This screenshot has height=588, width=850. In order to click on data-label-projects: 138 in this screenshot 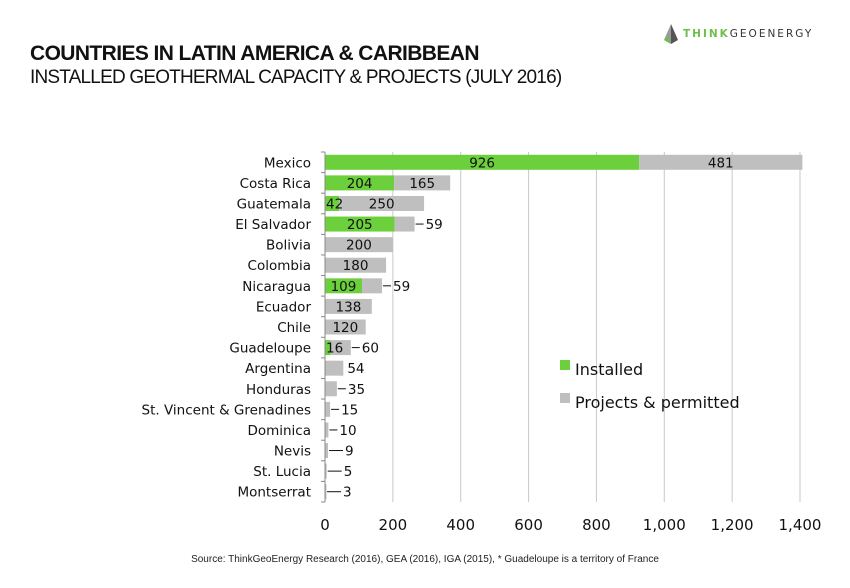, I will do `click(349, 307)`.